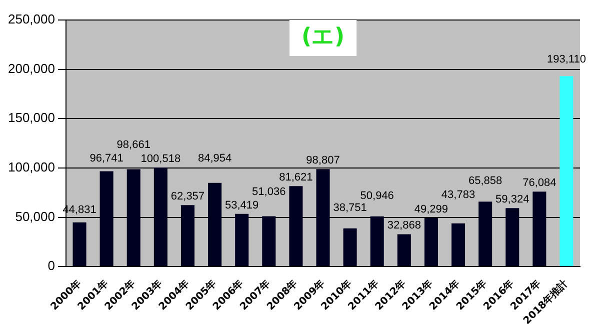 This screenshot has width=600, height=330. I want to click on data-label: 98,661, so click(133, 144).